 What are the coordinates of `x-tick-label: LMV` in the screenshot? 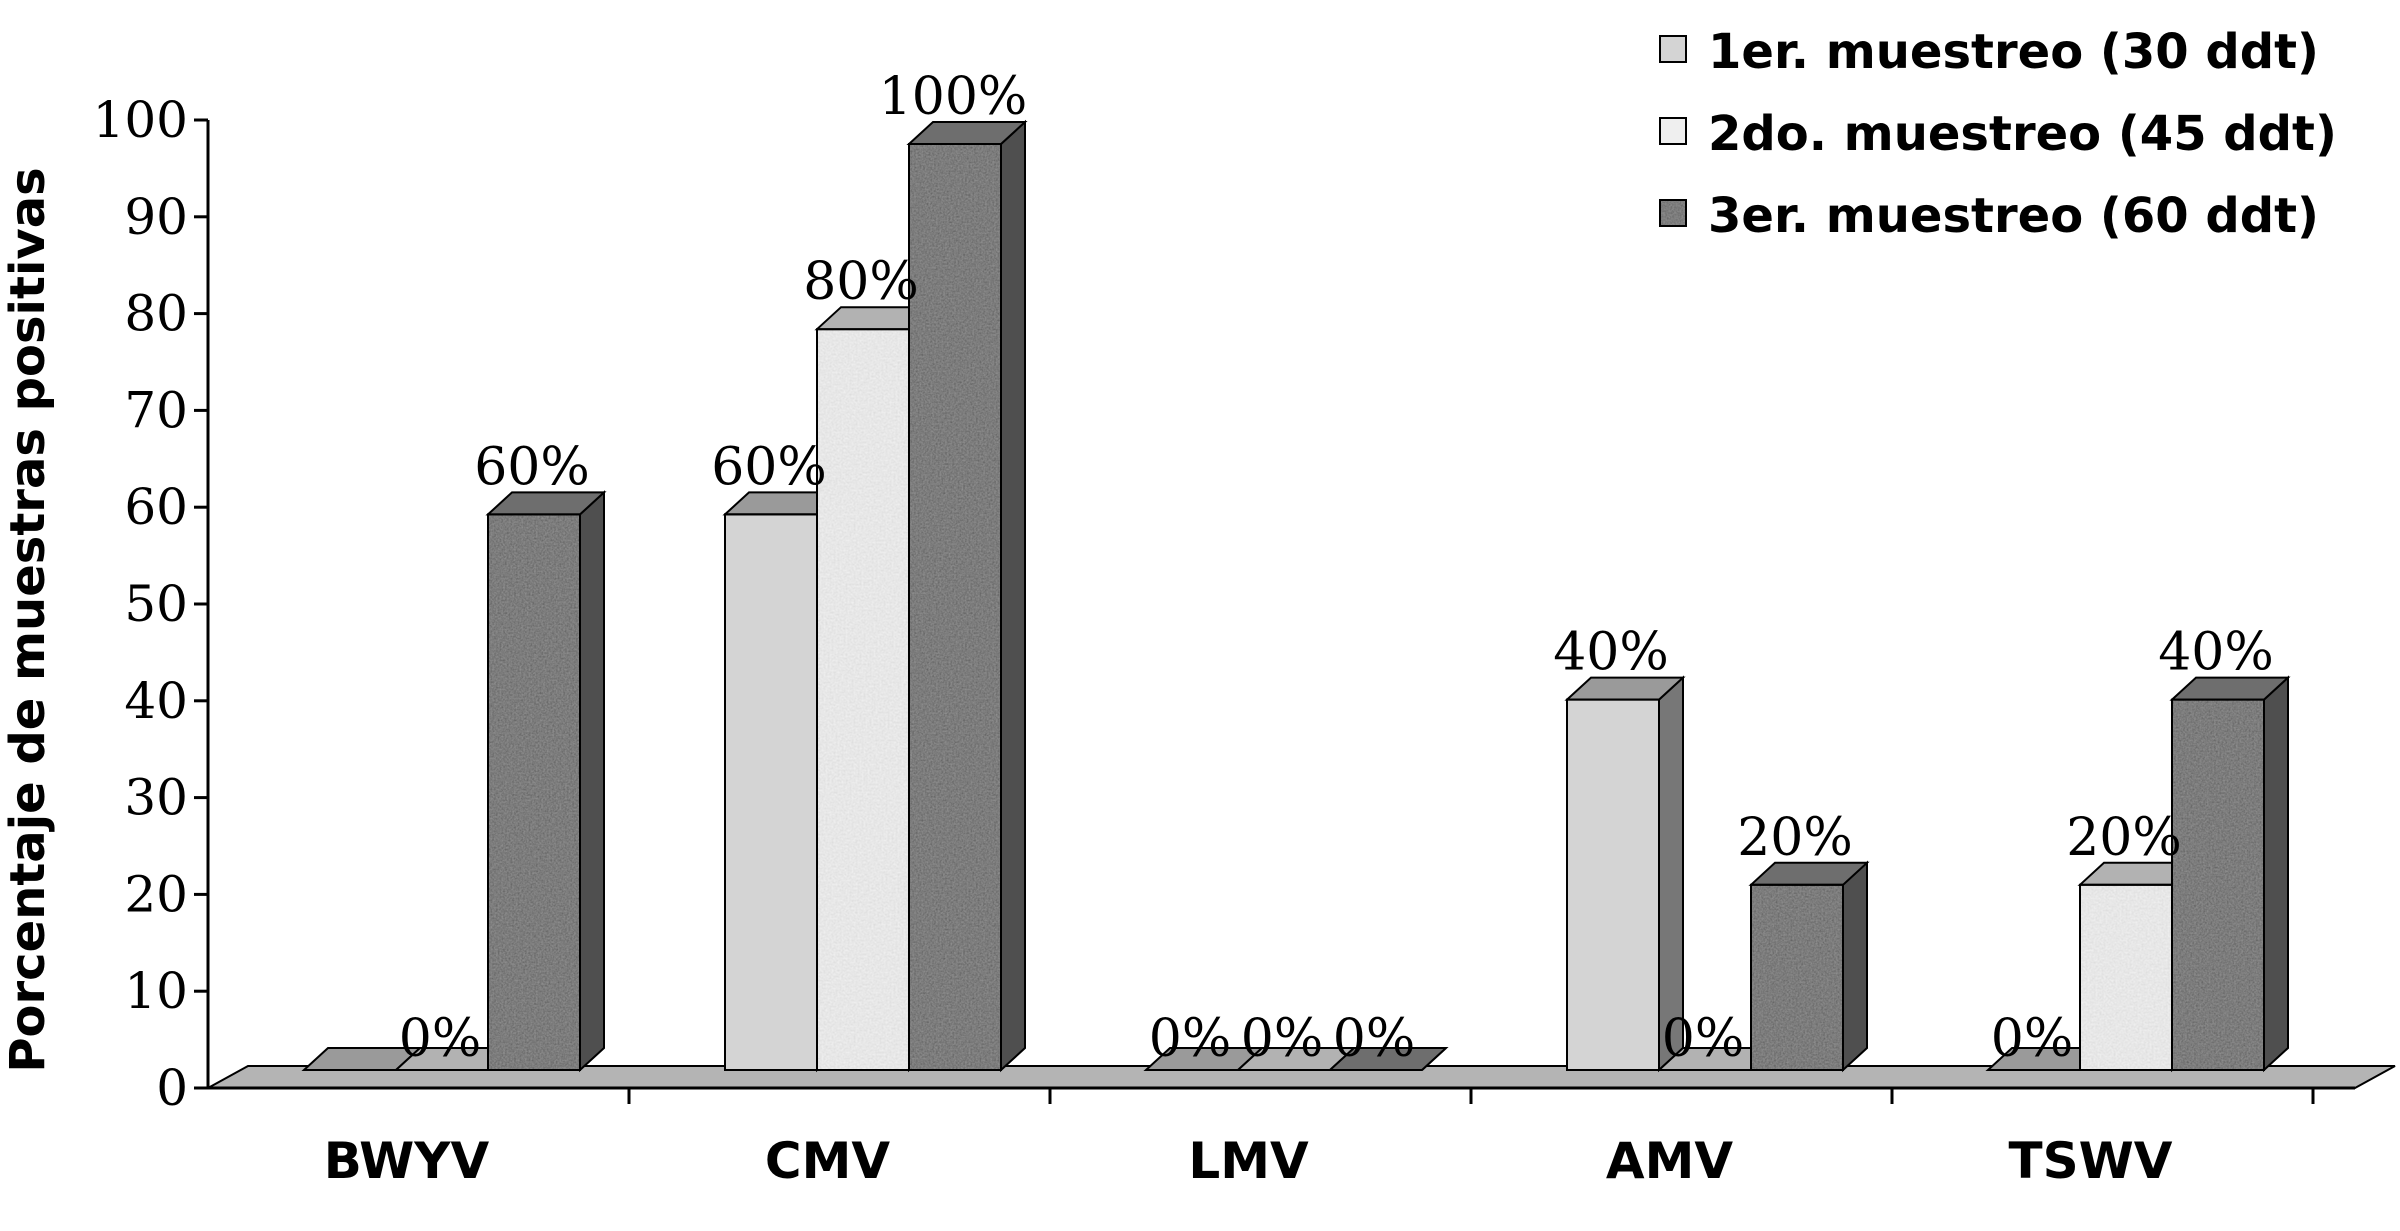 It's located at (1248, 1161).